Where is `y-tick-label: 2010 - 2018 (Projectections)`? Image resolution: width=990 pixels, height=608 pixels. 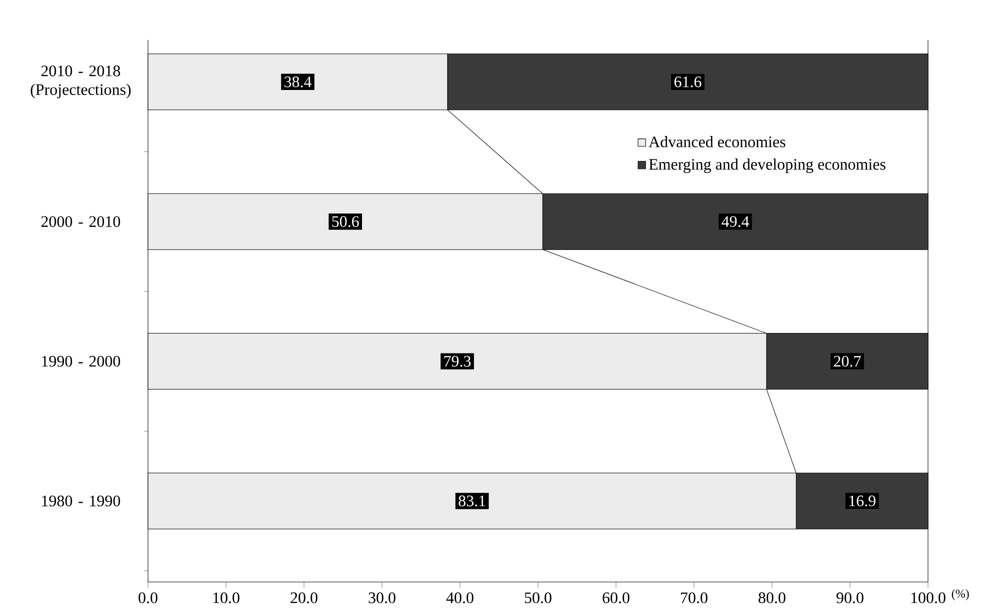 y-tick-label: 2010 - 2018 (Projectections) is located at coordinates (80, 82).